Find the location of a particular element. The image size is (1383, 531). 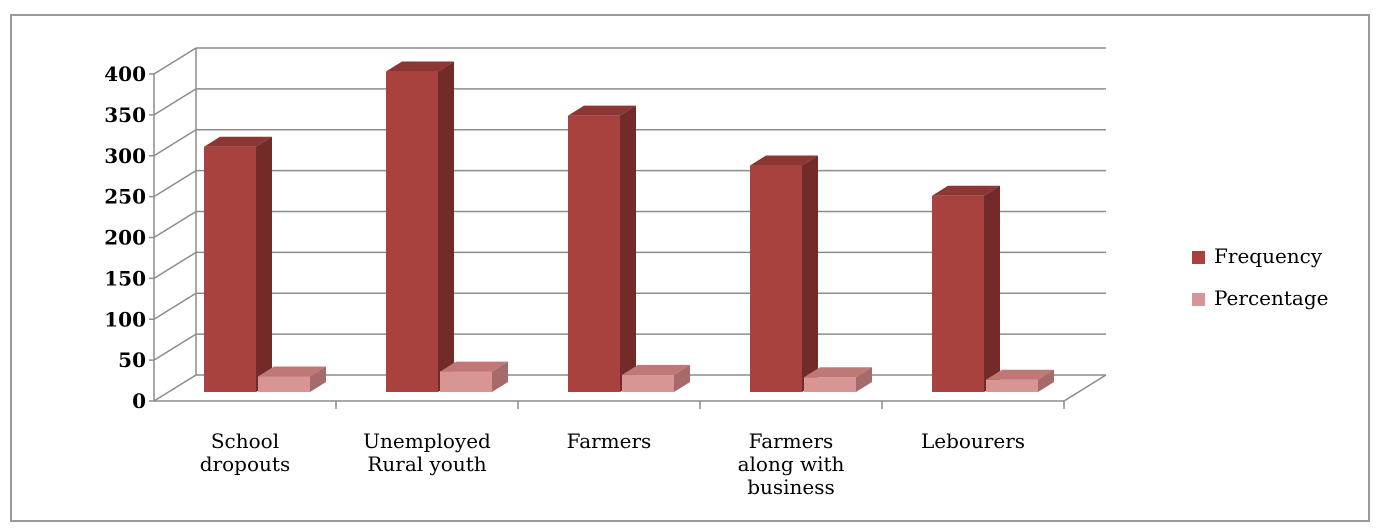

y-tick-label: 400 is located at coordinates (125, 74).